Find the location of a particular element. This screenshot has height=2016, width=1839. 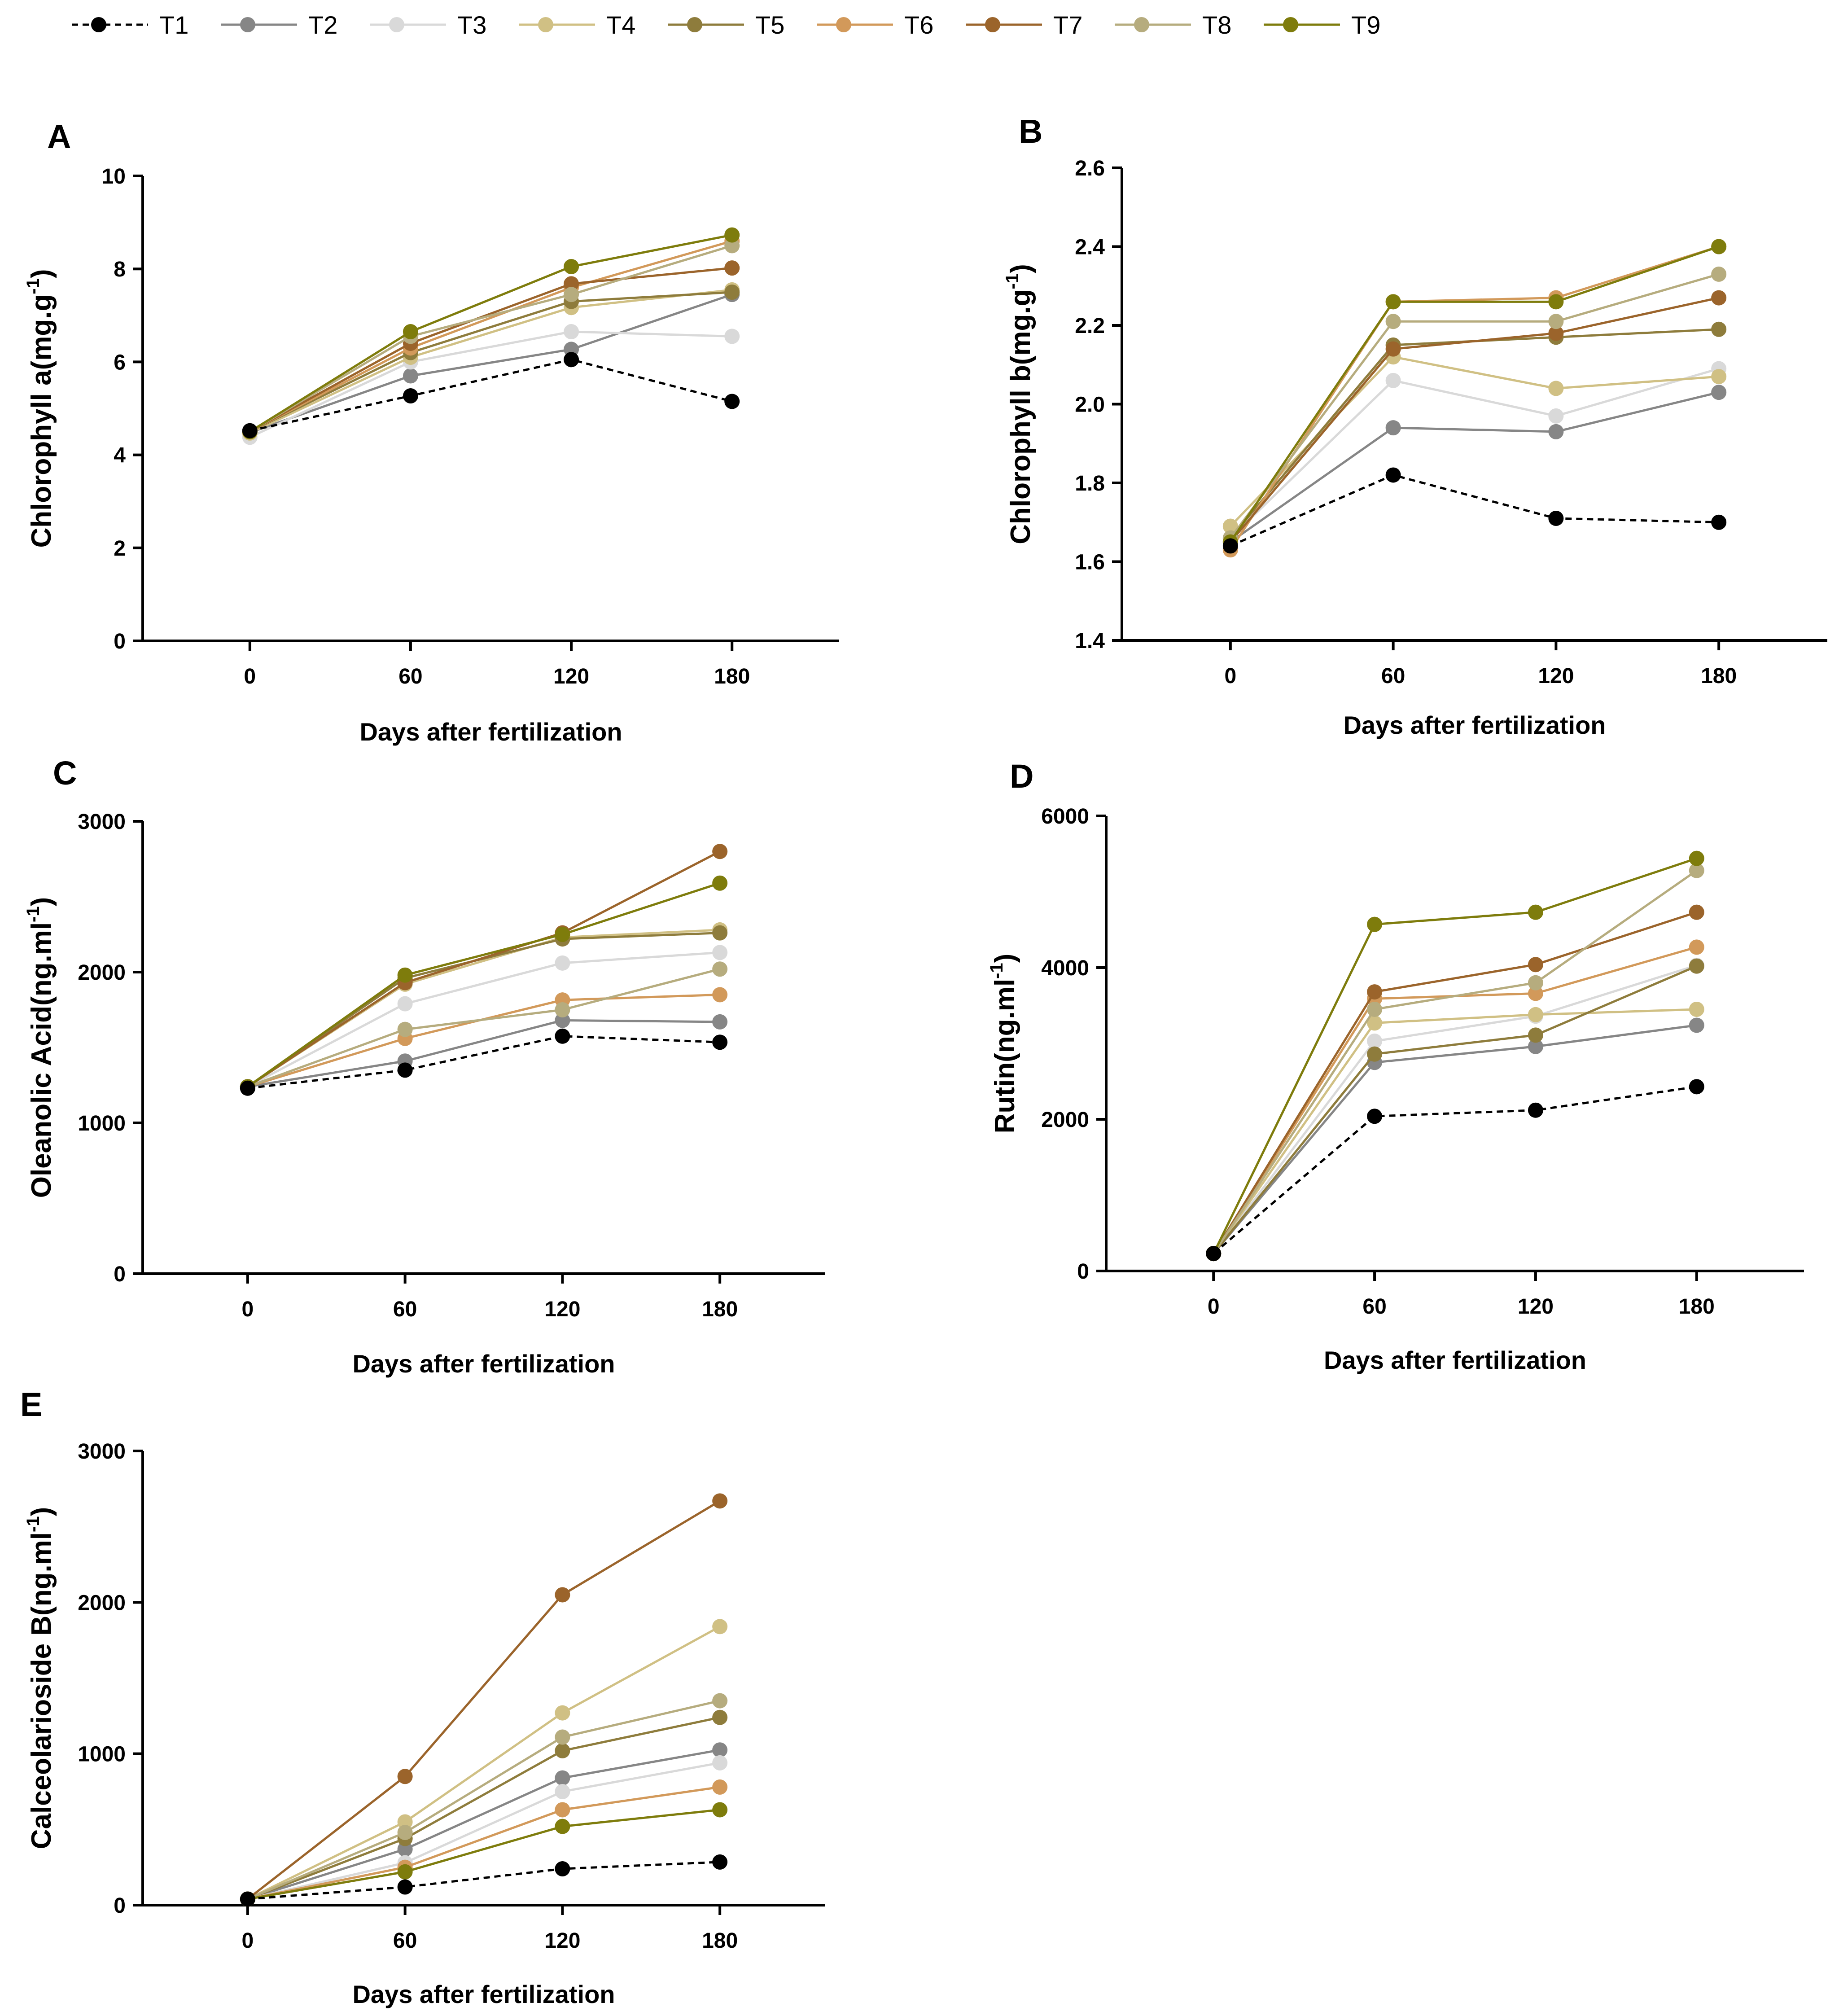

x-axis-title: Days after fertilization is located at coordinates (1455, 1360).